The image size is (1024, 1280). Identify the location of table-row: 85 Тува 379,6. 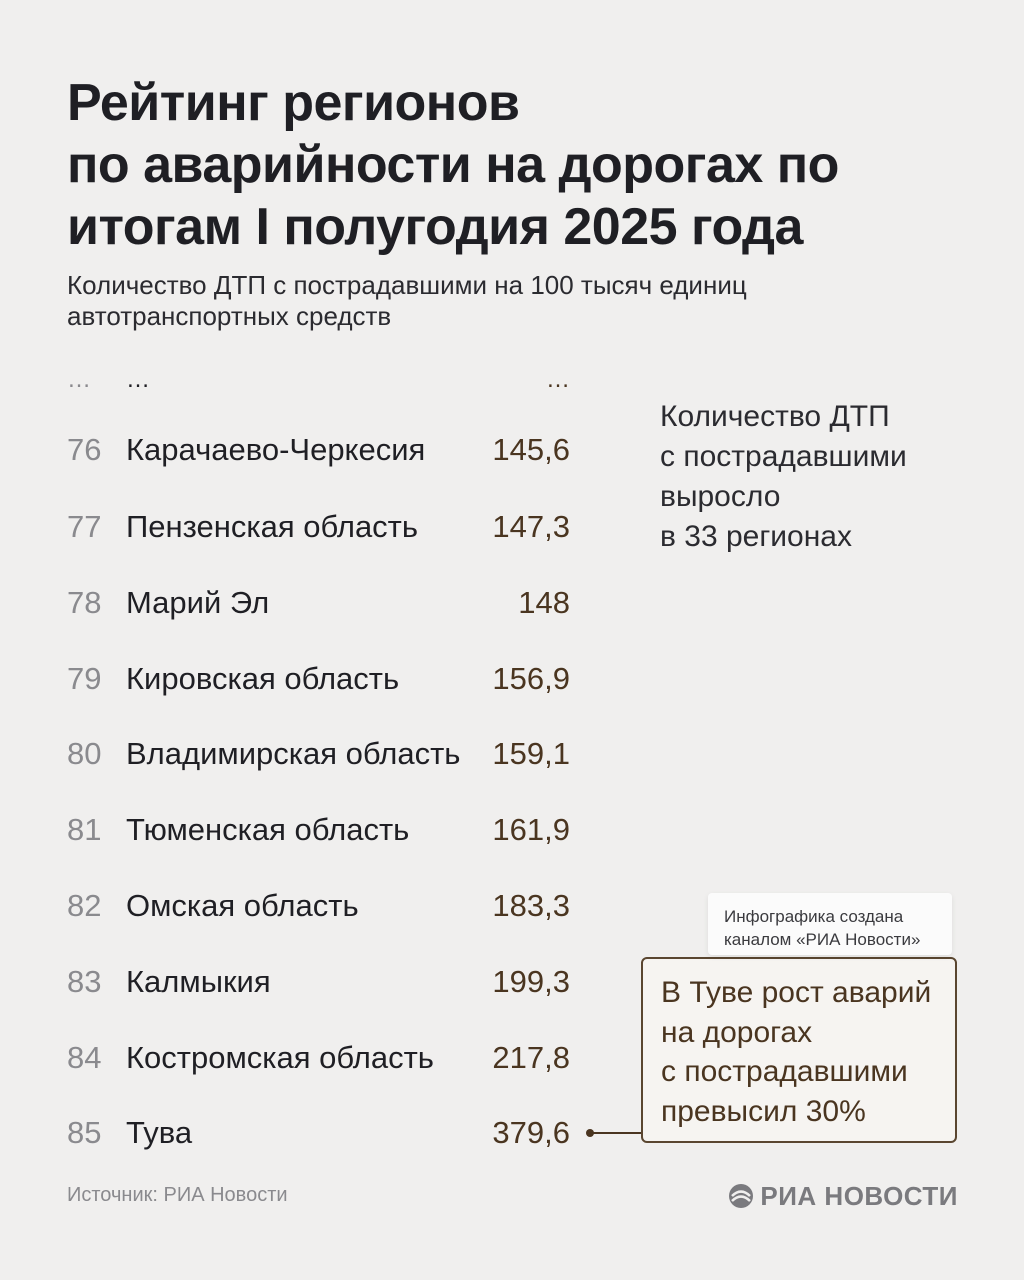
(300, 1133).